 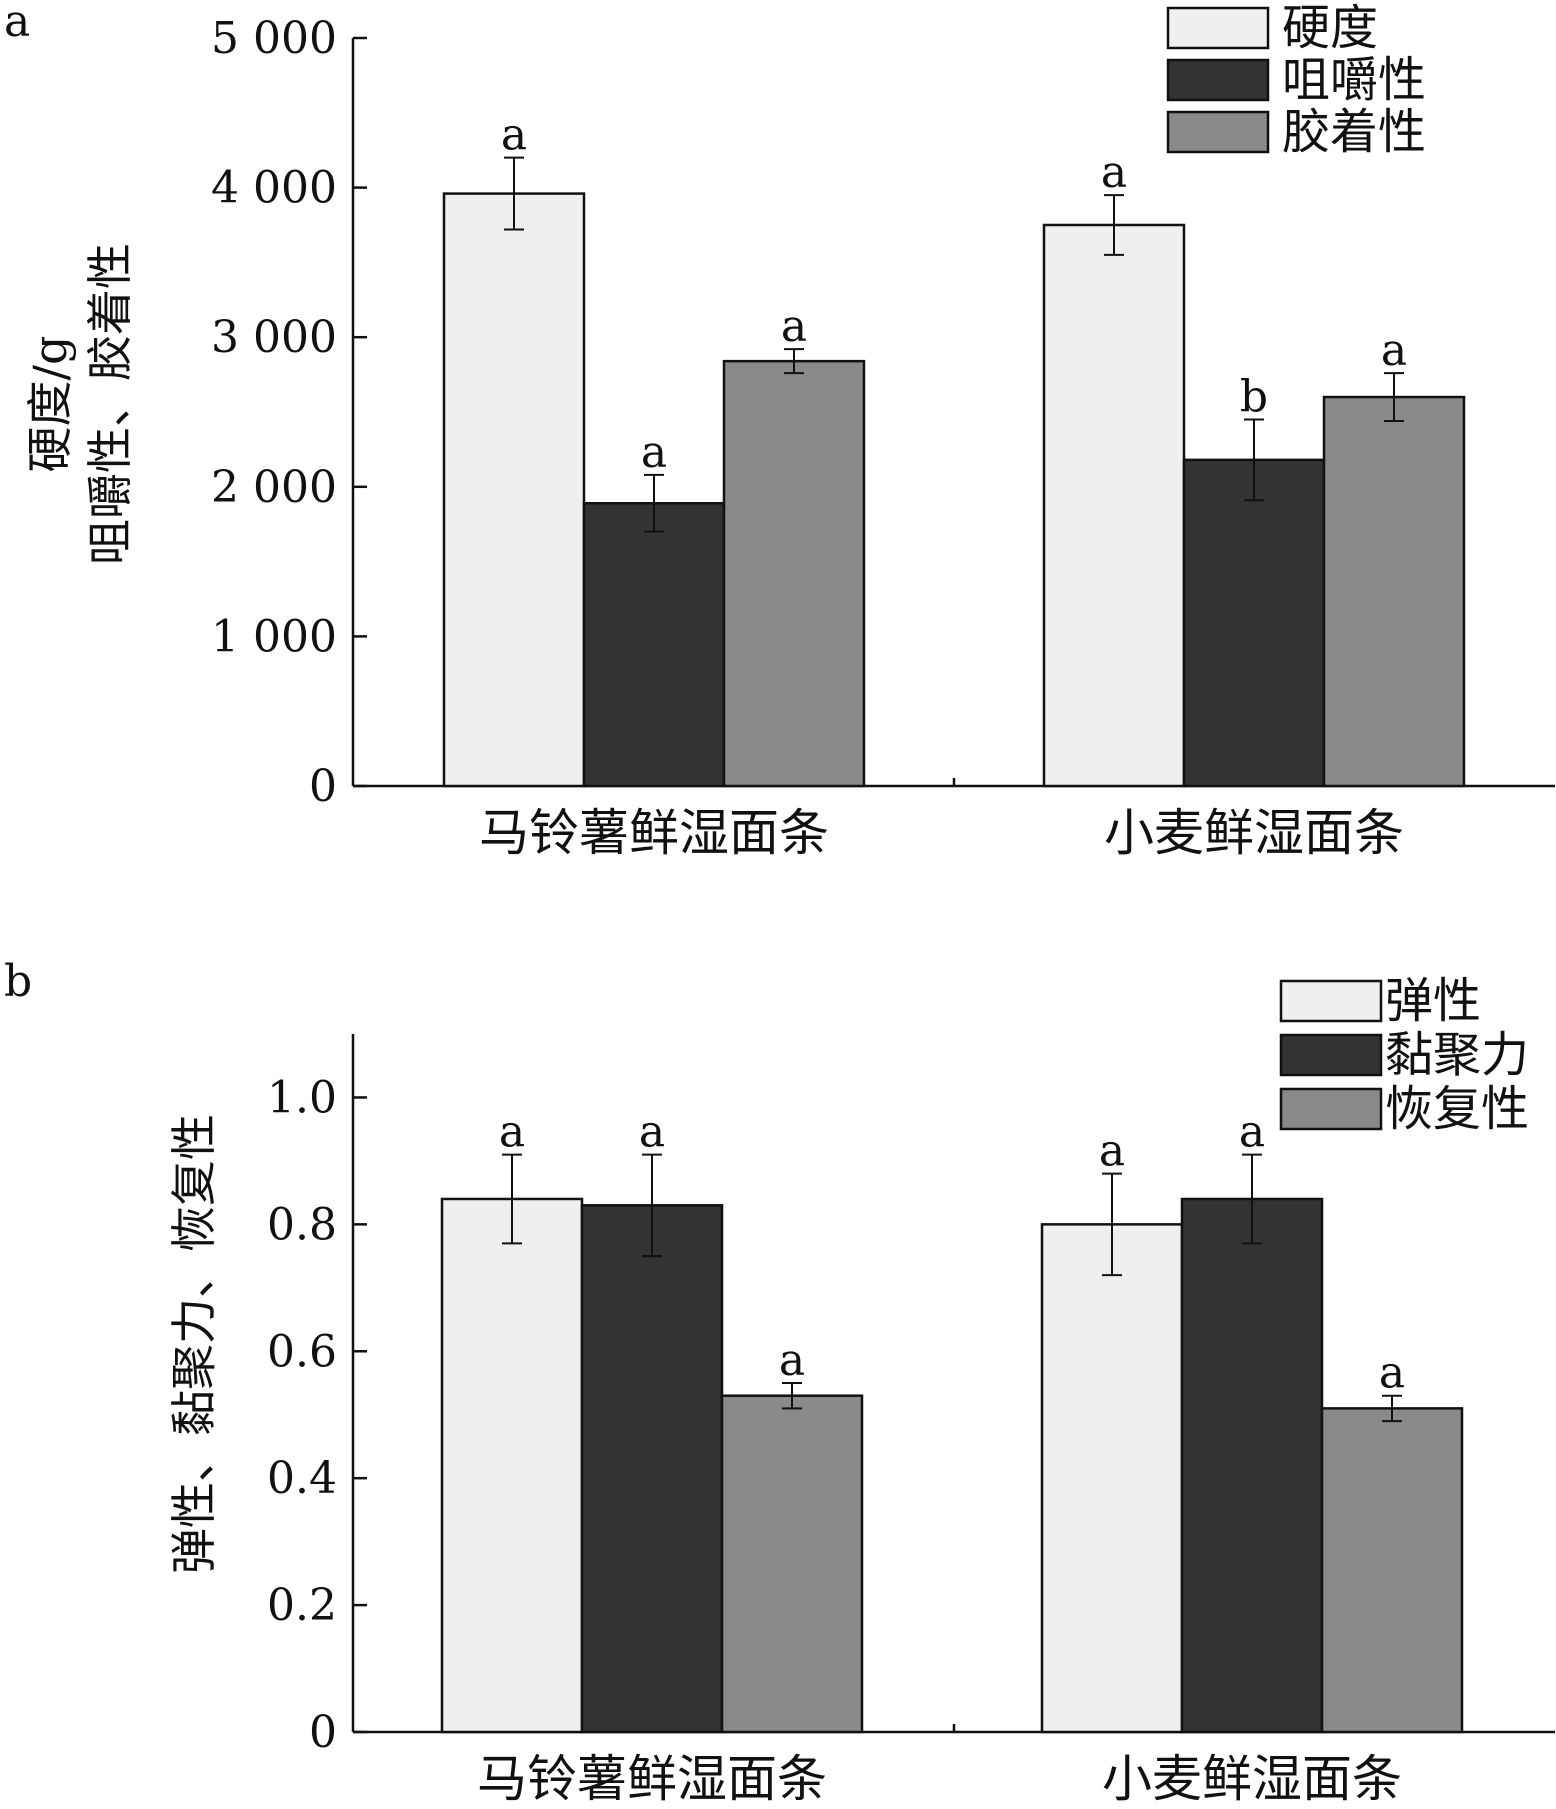 I want to click on panel-a-legend-label: 咀嚼性, so click(x=1354, y=80).